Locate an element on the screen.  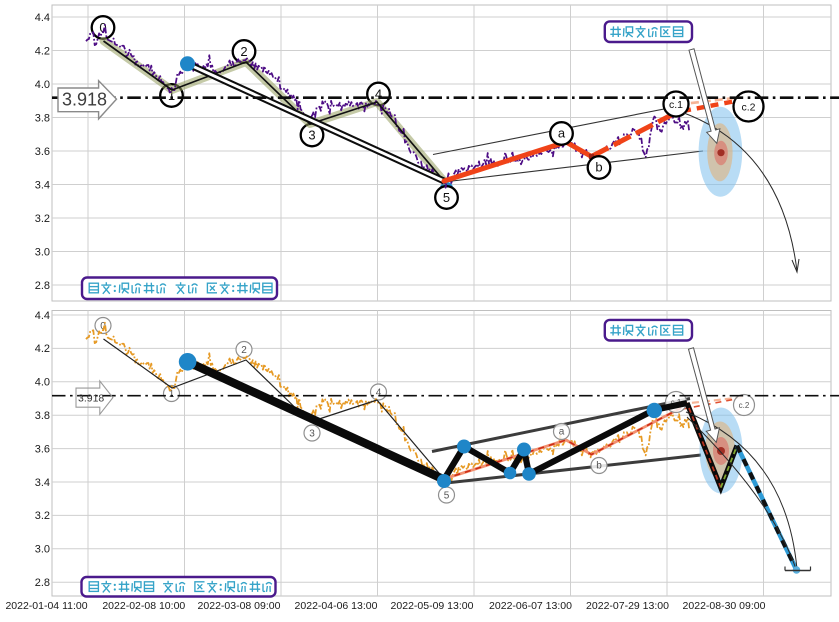
svg-text: 2022-04-06 13:00 is located at coordinates (336, 606).